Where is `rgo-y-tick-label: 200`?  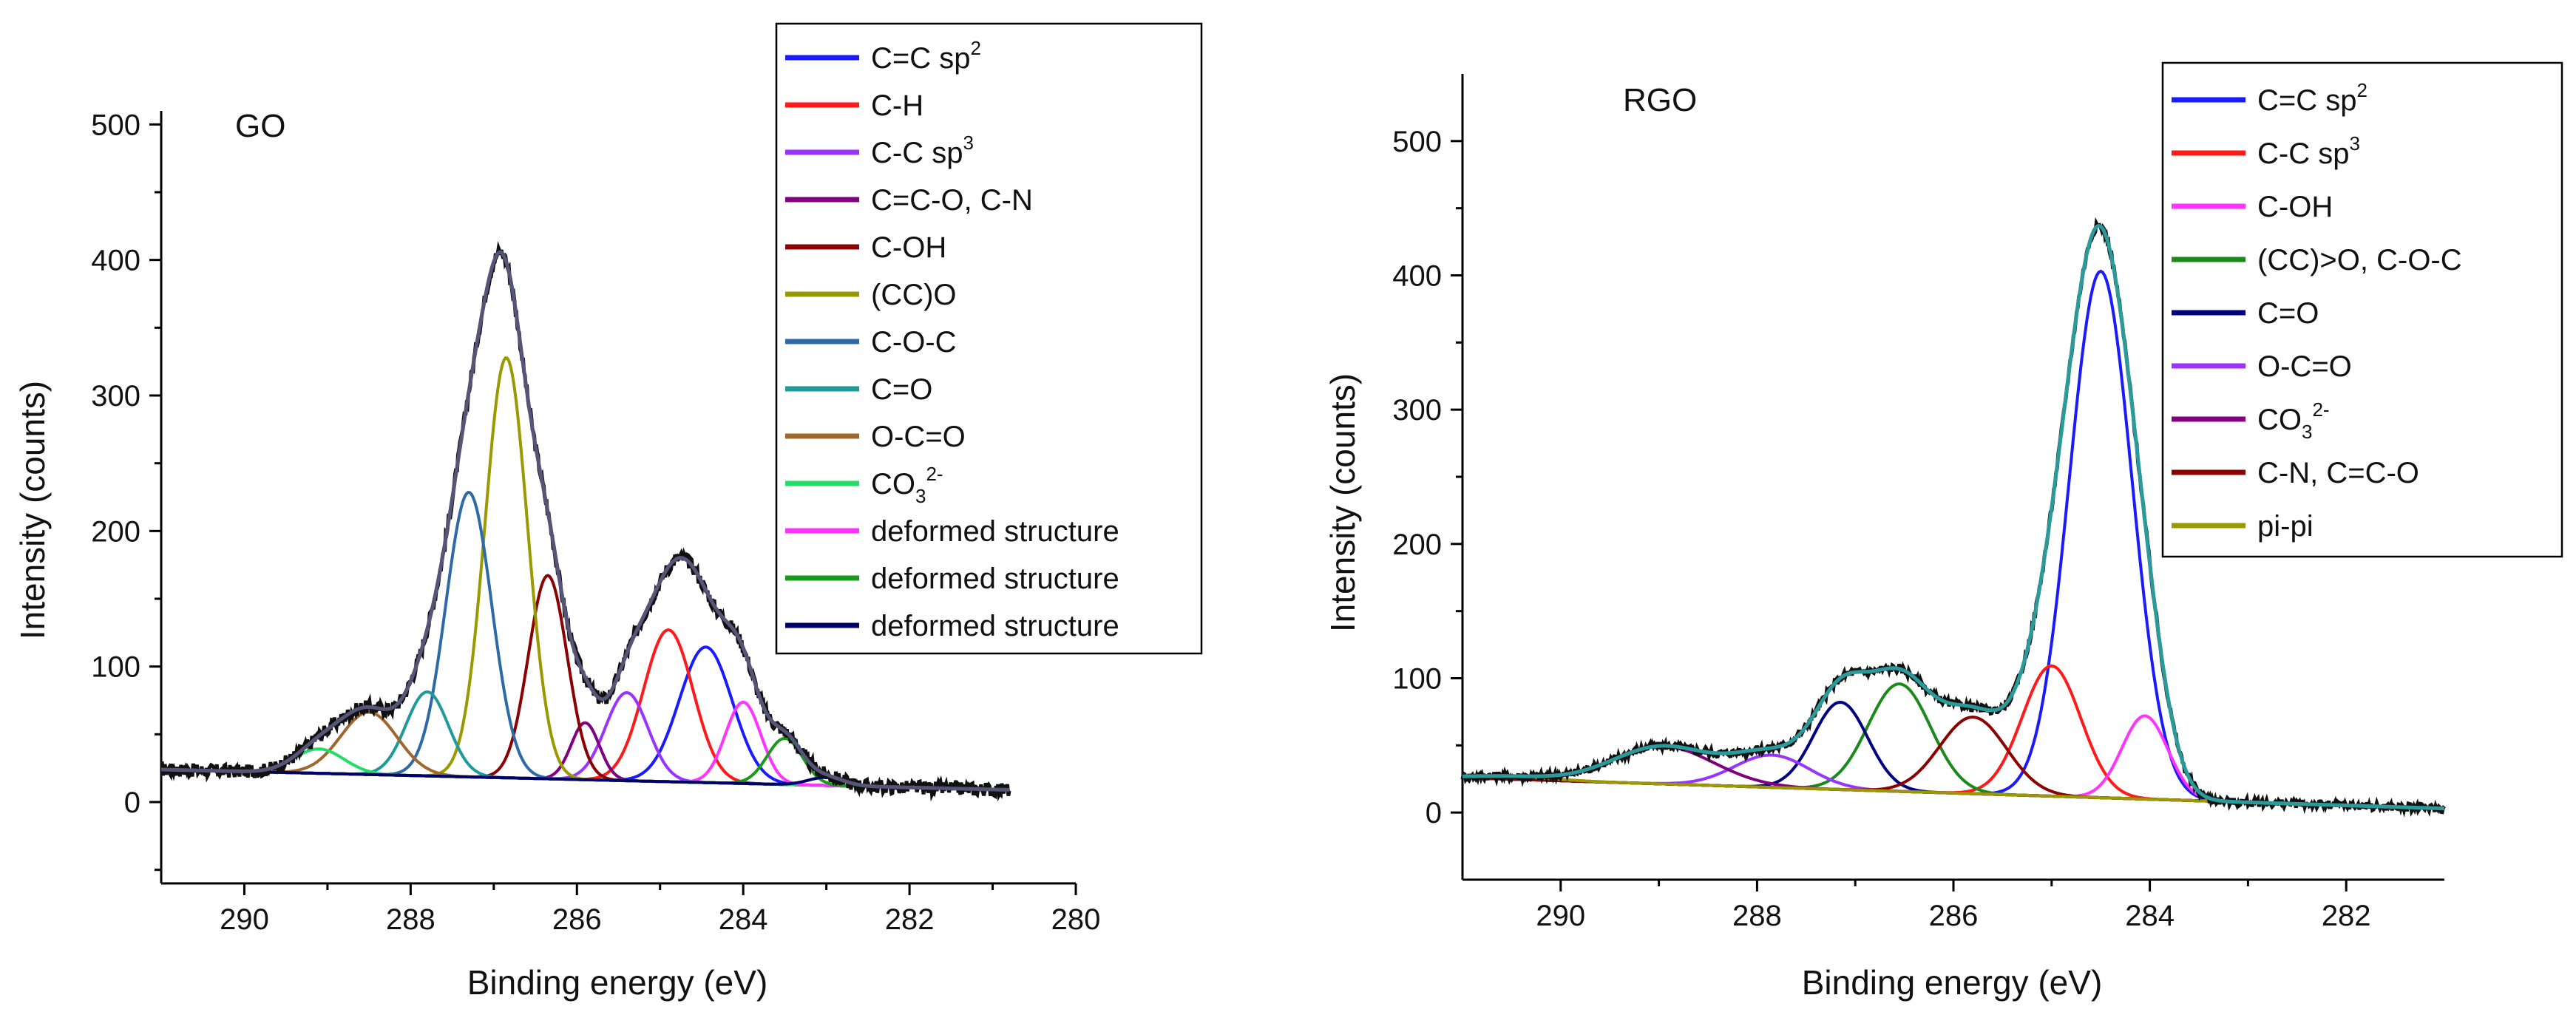
rgo-y-tick-label: 200 is located at coordinates (1417, 545).